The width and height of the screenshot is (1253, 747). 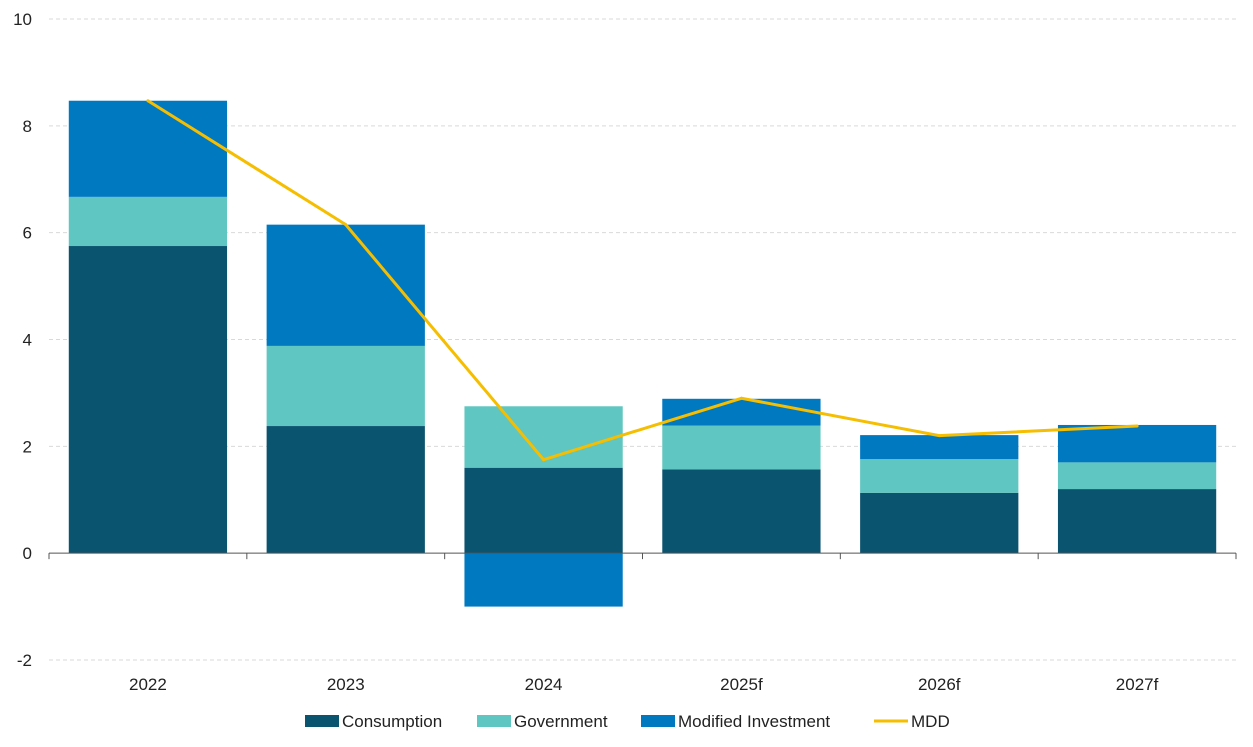 What do you see at coordinates (24, 660) in the screenshot?
I see `y-tick-label: -2` at bounding box center [24, 660].